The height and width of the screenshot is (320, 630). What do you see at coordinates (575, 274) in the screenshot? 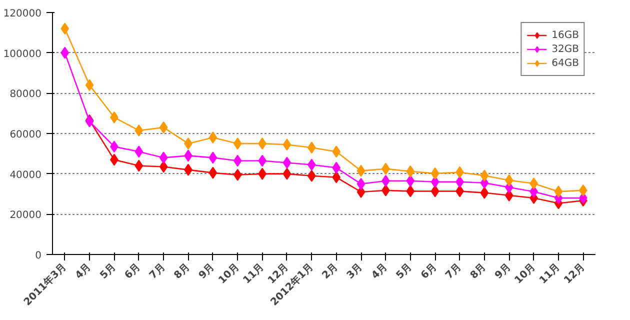
I see `x-tick-label: 12月` at bounding box center [575, 274].